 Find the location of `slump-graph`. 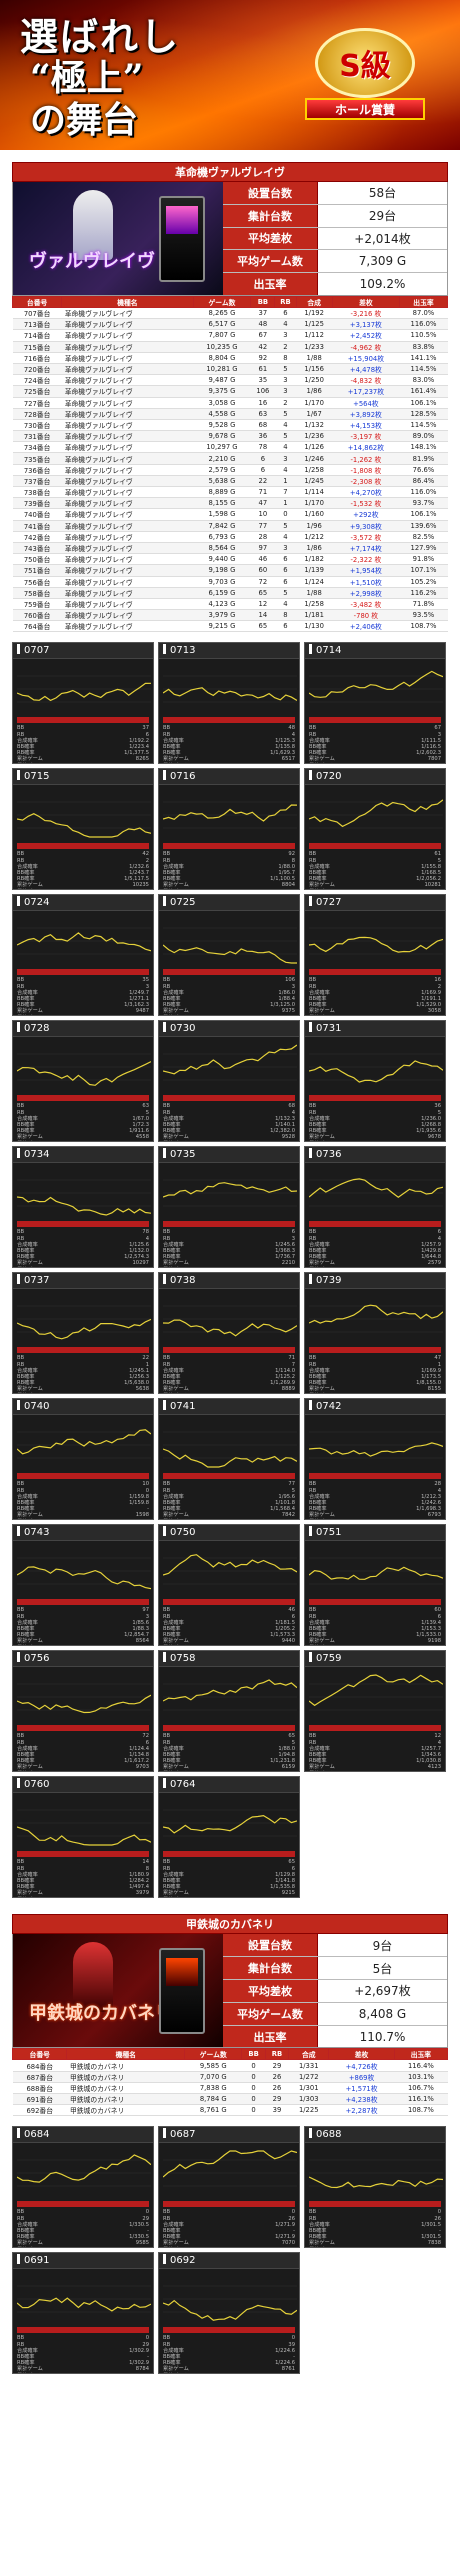

slump-graph is located at coordinates (230, 815).